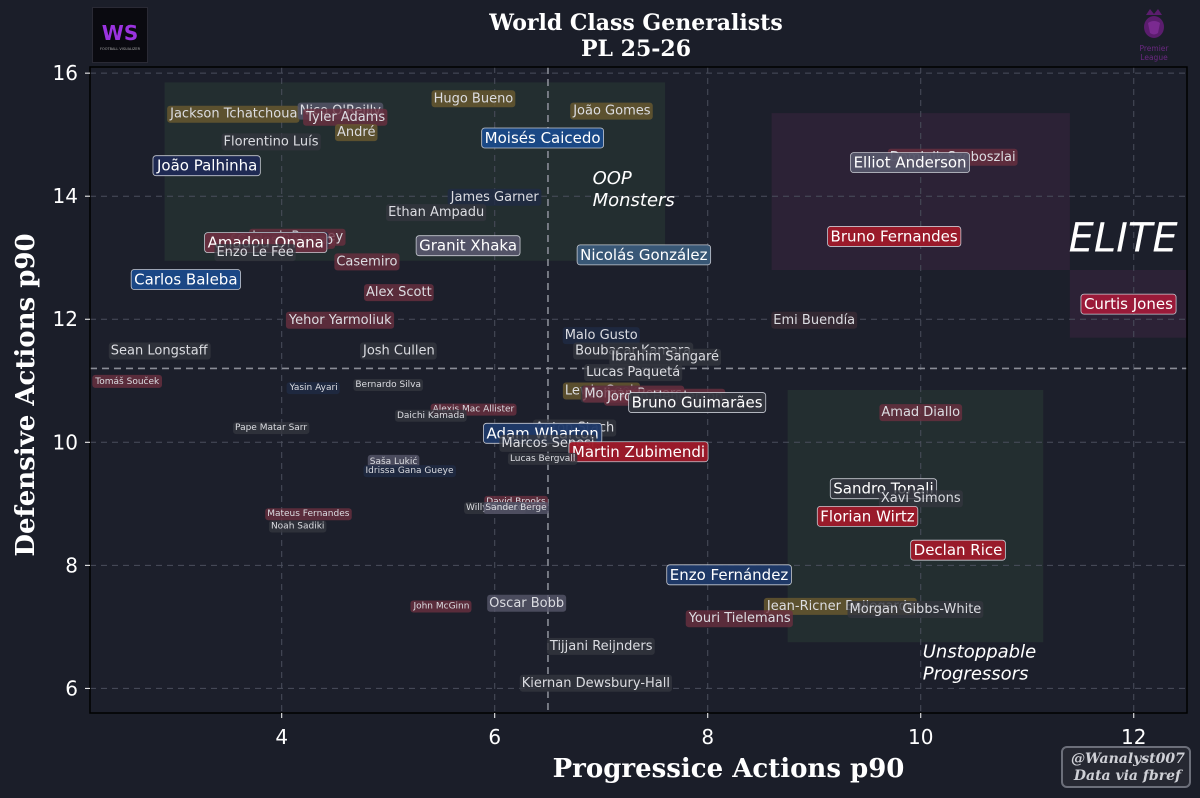  What do you see at coordinates (633, 372) in the screenshot?
I see `player-label: Lucas Paquetá` at bounding box center [633, 372].